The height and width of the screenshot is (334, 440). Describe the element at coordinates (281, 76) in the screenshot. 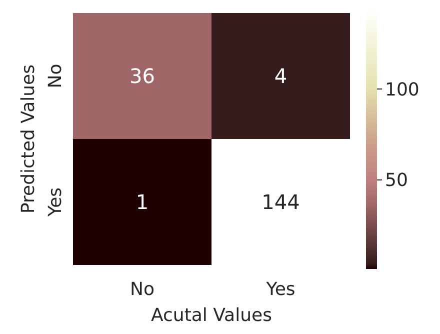

I see `data-label: 4` at that location.